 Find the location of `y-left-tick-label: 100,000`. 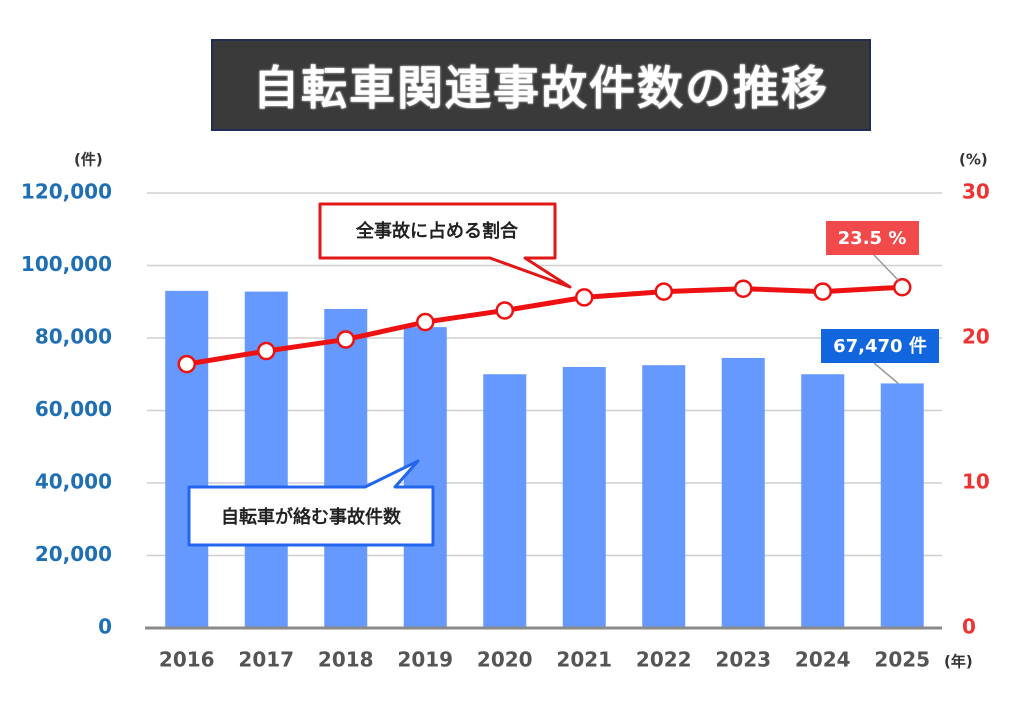

y-left-tick-label: 100,000 is located at coordinates (66, 264).